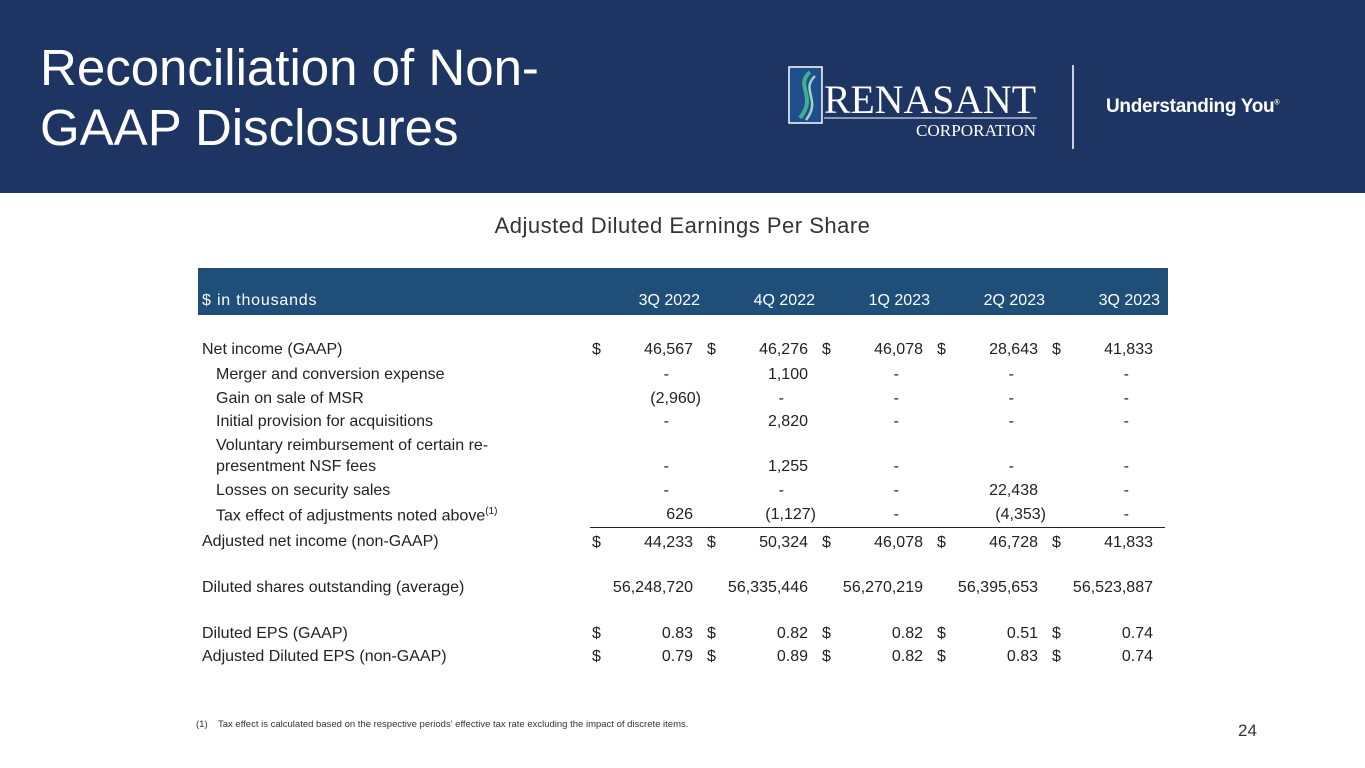 The width and height of the screenshot is (1365, 768). Describe the element at coordinates (792, 656) in the screenshot. I see `cell-value: 0.89` at that location.